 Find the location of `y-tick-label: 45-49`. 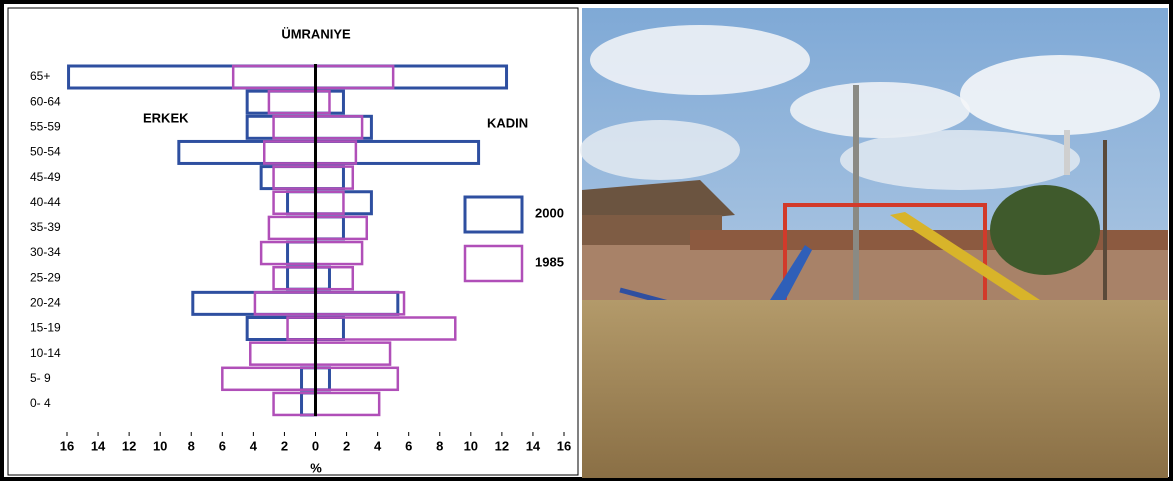

y-tick-label: 45-49 is located at coordinates (45, 177).